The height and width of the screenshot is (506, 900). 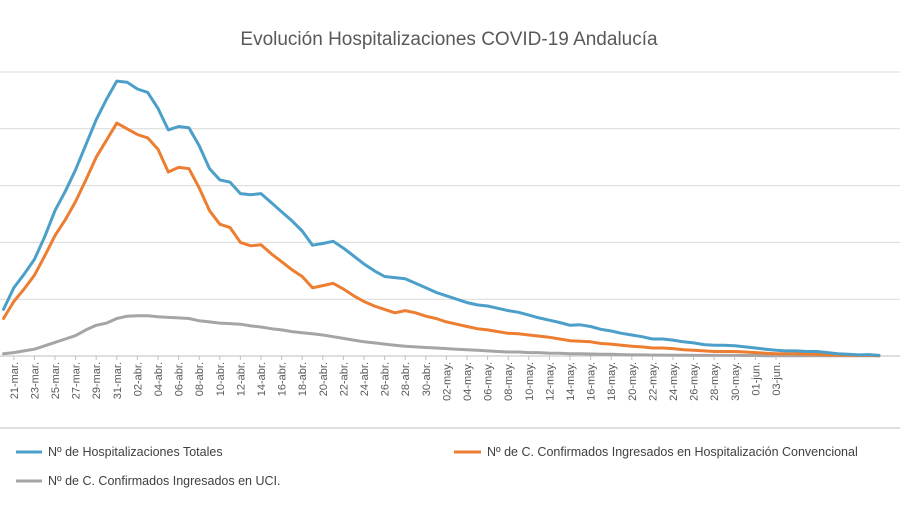 I want to click on x-tick-label: 06-may., so click(x=489, y=381).